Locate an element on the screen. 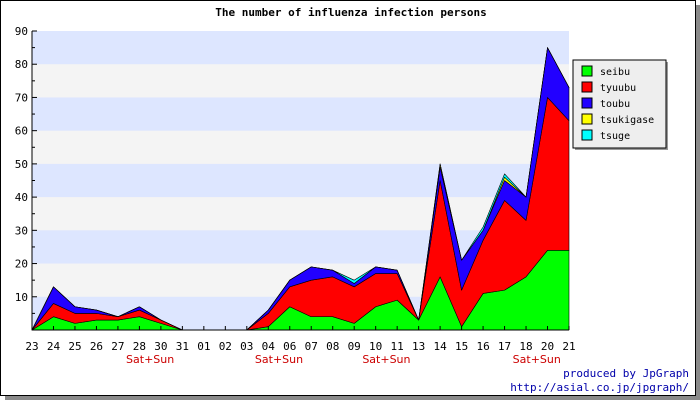 The image size is (700, 400). x-tick-label: 24 is located at coordinates (54, 346).